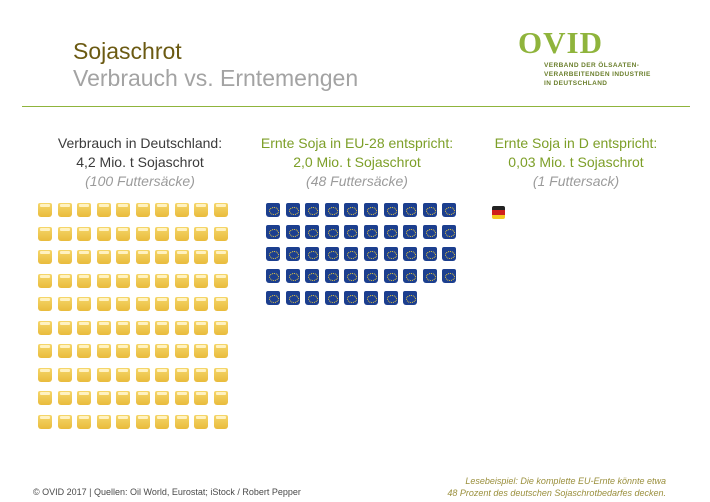  Describe the element at coordinates (140, 181) in the screenshot. I see `column-sack-count: (100 Futtersäcke)` at that location.